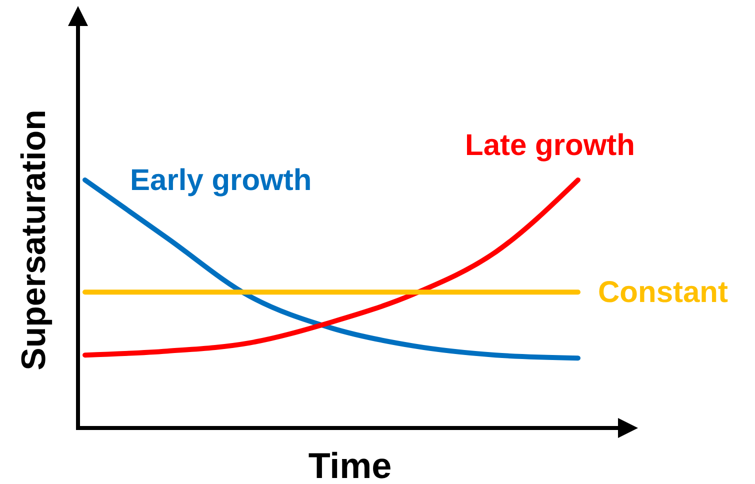  I want to click on series-label: Constant, so click(663, 293).